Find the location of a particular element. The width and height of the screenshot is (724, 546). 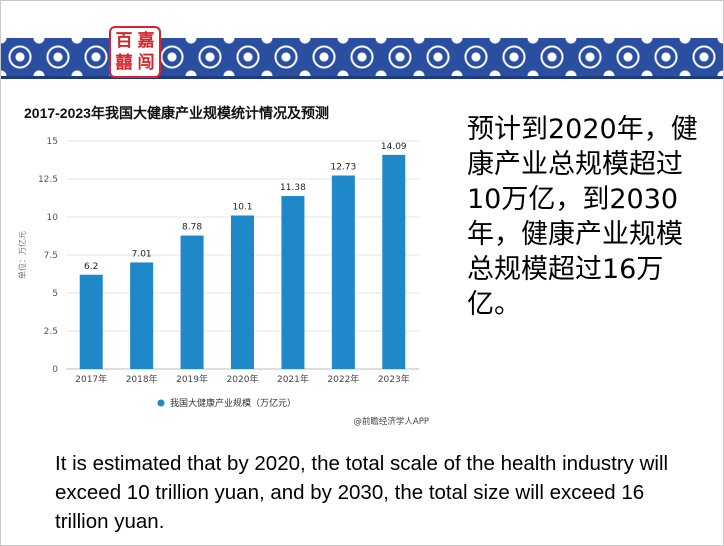

x-tick-label: 2023年 is located at coordinates (394, 379).